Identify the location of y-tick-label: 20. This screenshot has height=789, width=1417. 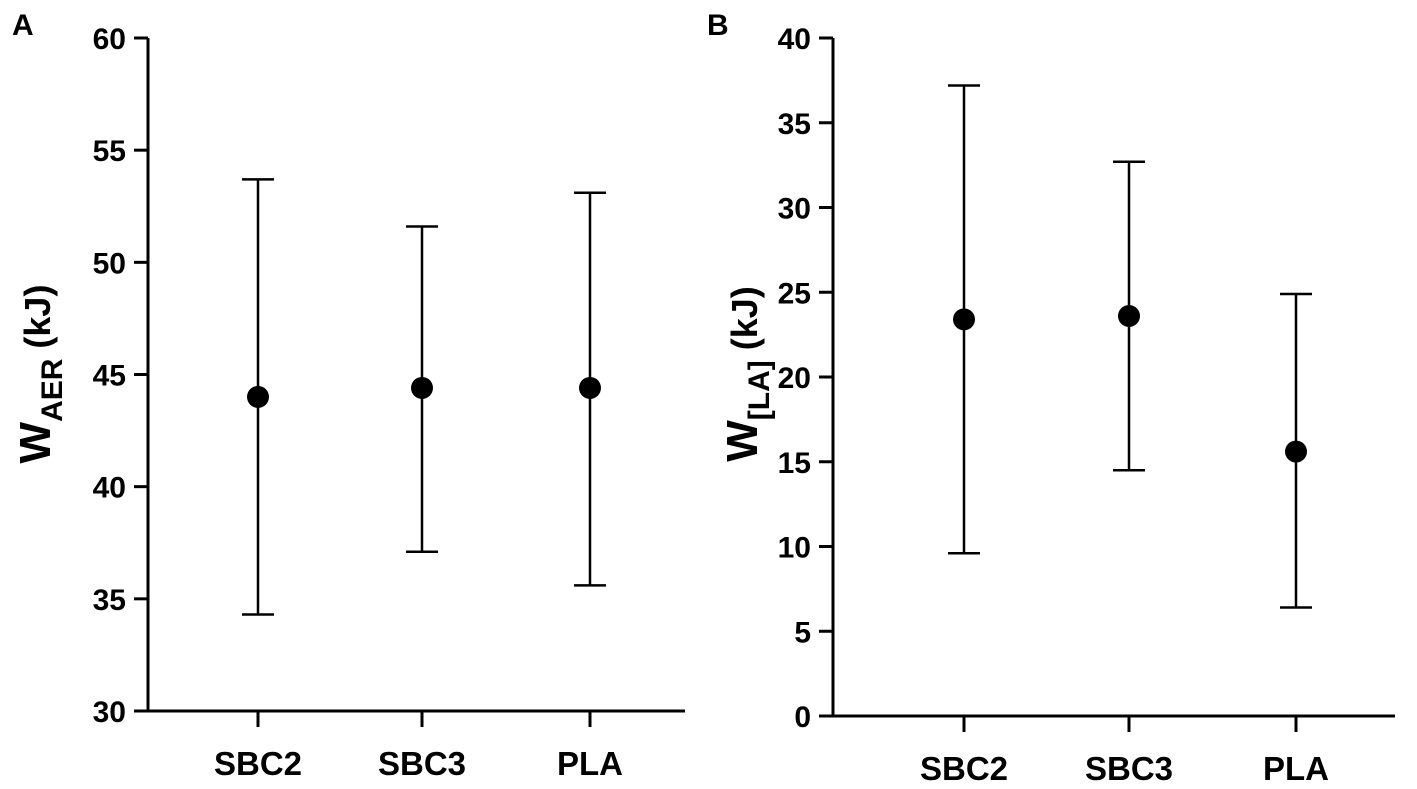
(794, 378).